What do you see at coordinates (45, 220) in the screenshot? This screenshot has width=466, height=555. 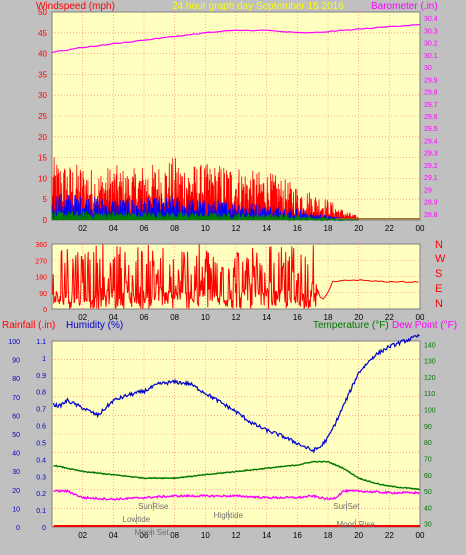 I see `wind-y-tick-label: 0` at bounding box center [45, 220].